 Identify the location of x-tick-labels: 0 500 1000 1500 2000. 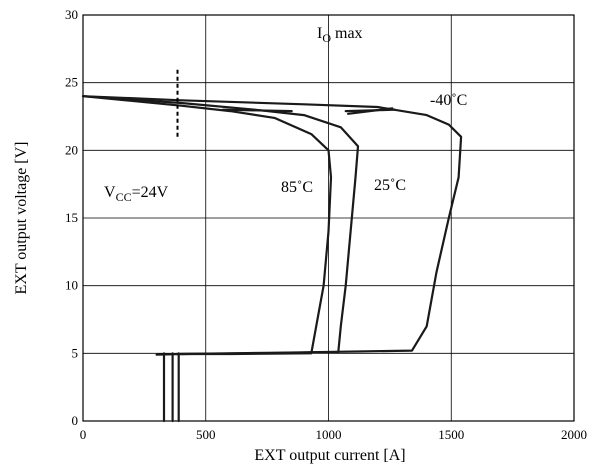
(333, 434).